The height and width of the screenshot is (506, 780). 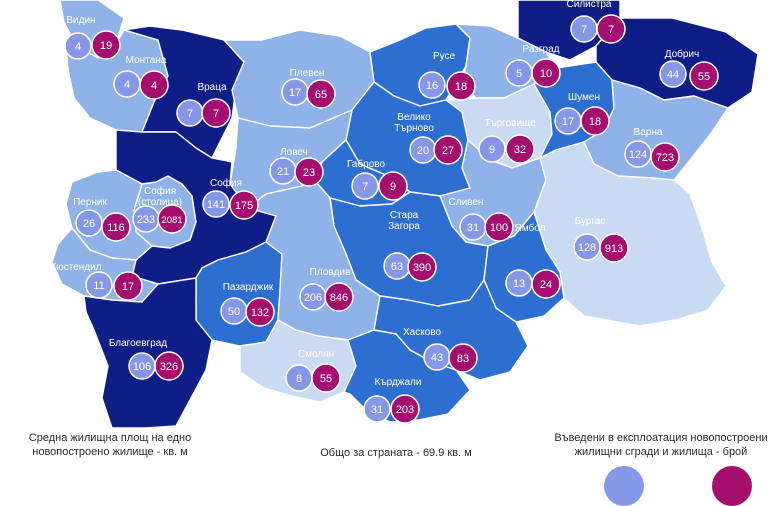 I want to click on region-25-markers: Благоевград 106 326, so click(x=146, y=359).